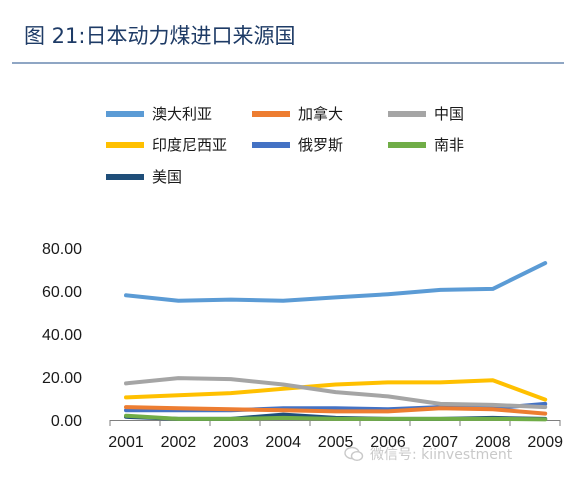 The height and width of the screenshot is (481, 576). I want to click on watermark-text: 微信号: kiinvestment, so click(441, 455).